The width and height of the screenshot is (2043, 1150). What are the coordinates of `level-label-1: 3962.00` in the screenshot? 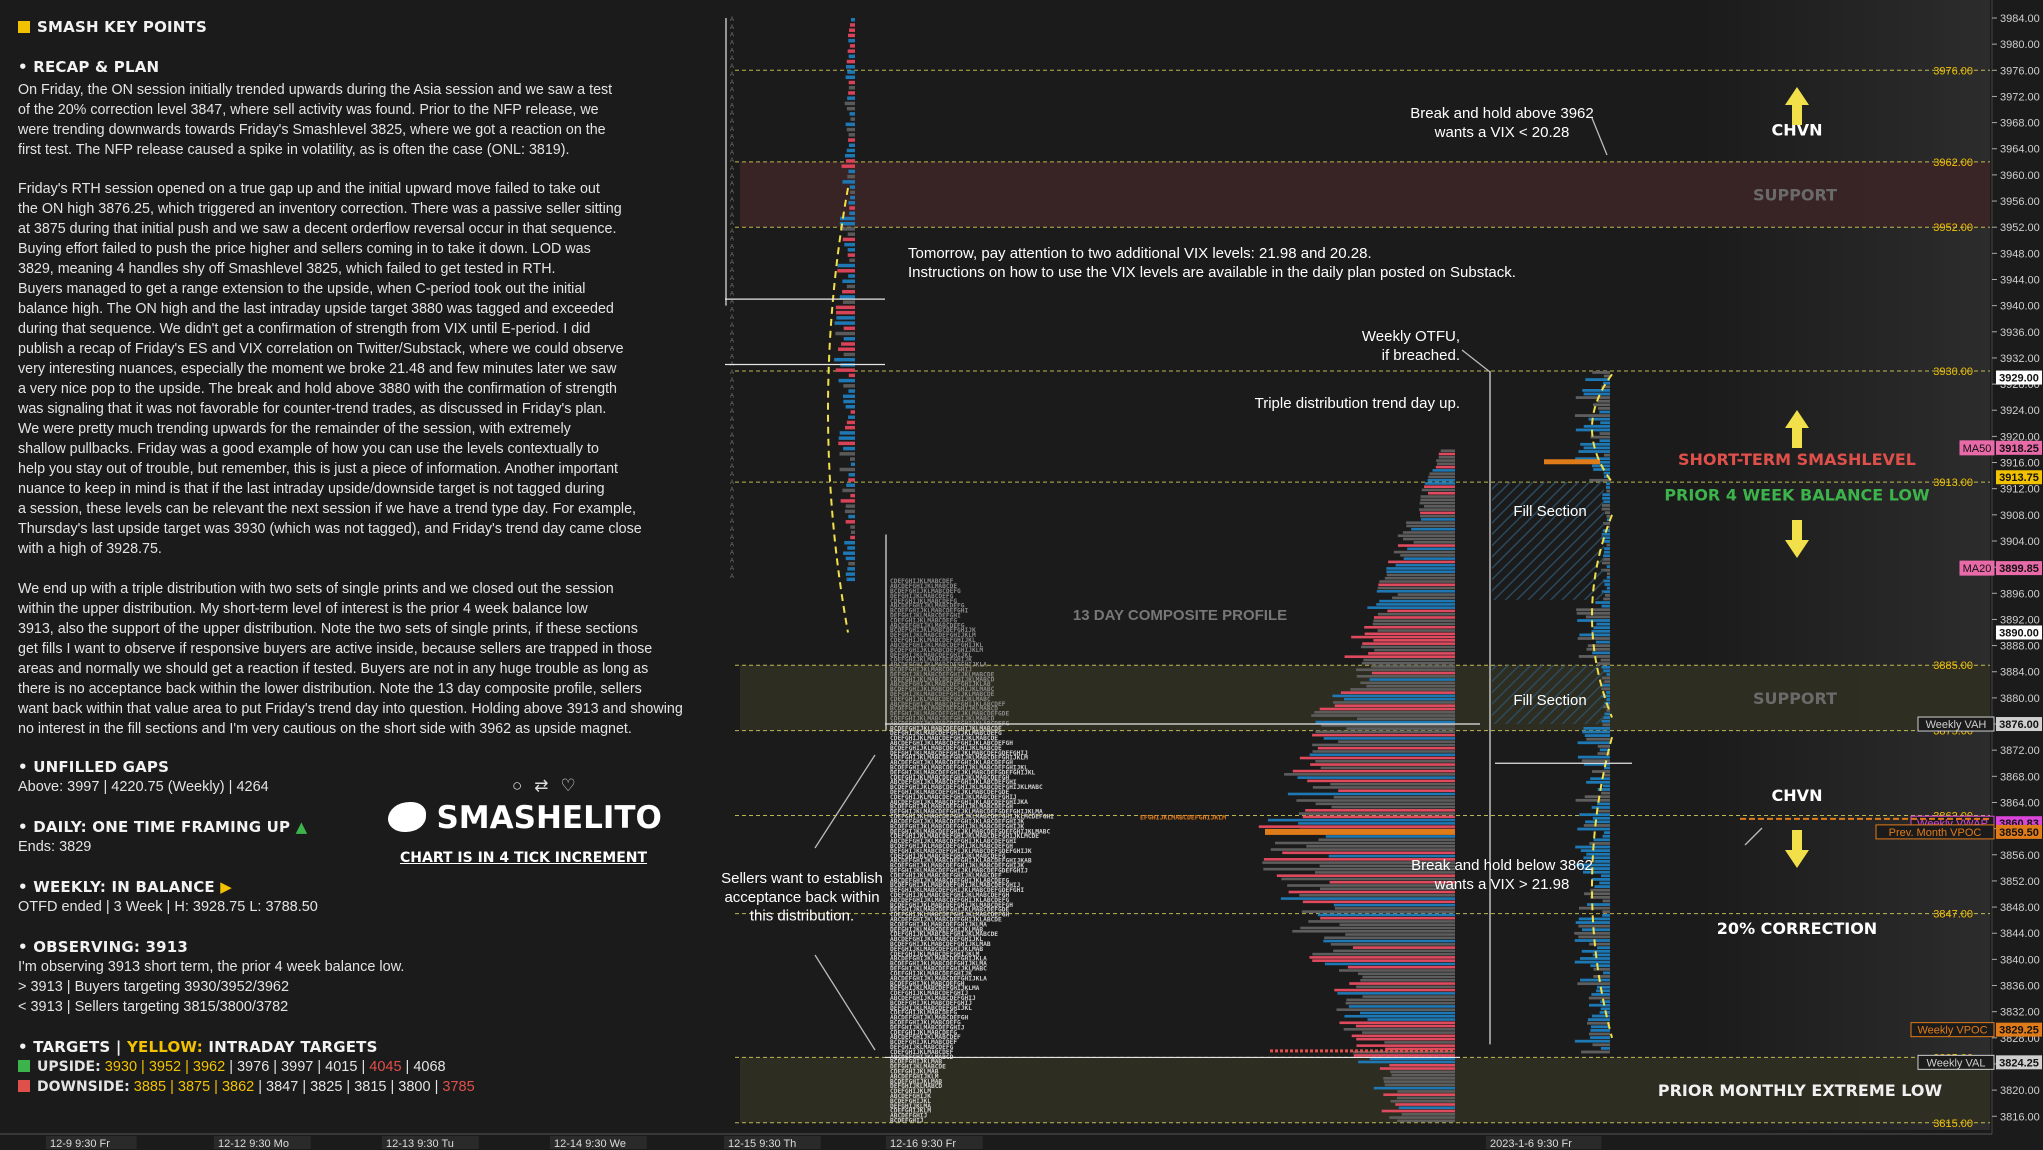 It's located at (1953, 163).